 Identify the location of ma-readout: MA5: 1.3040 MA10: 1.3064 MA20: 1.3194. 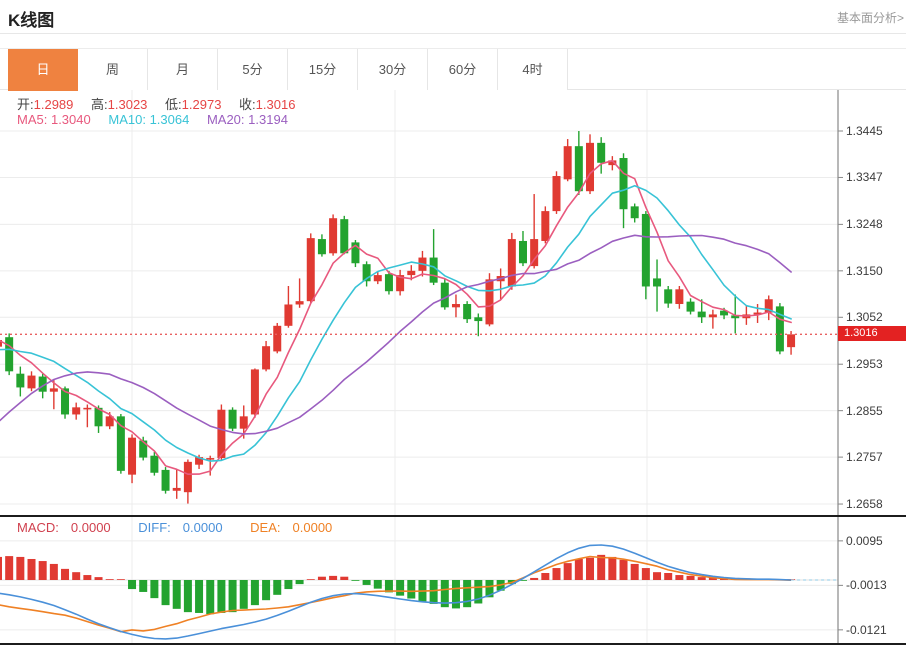
(159, 119).